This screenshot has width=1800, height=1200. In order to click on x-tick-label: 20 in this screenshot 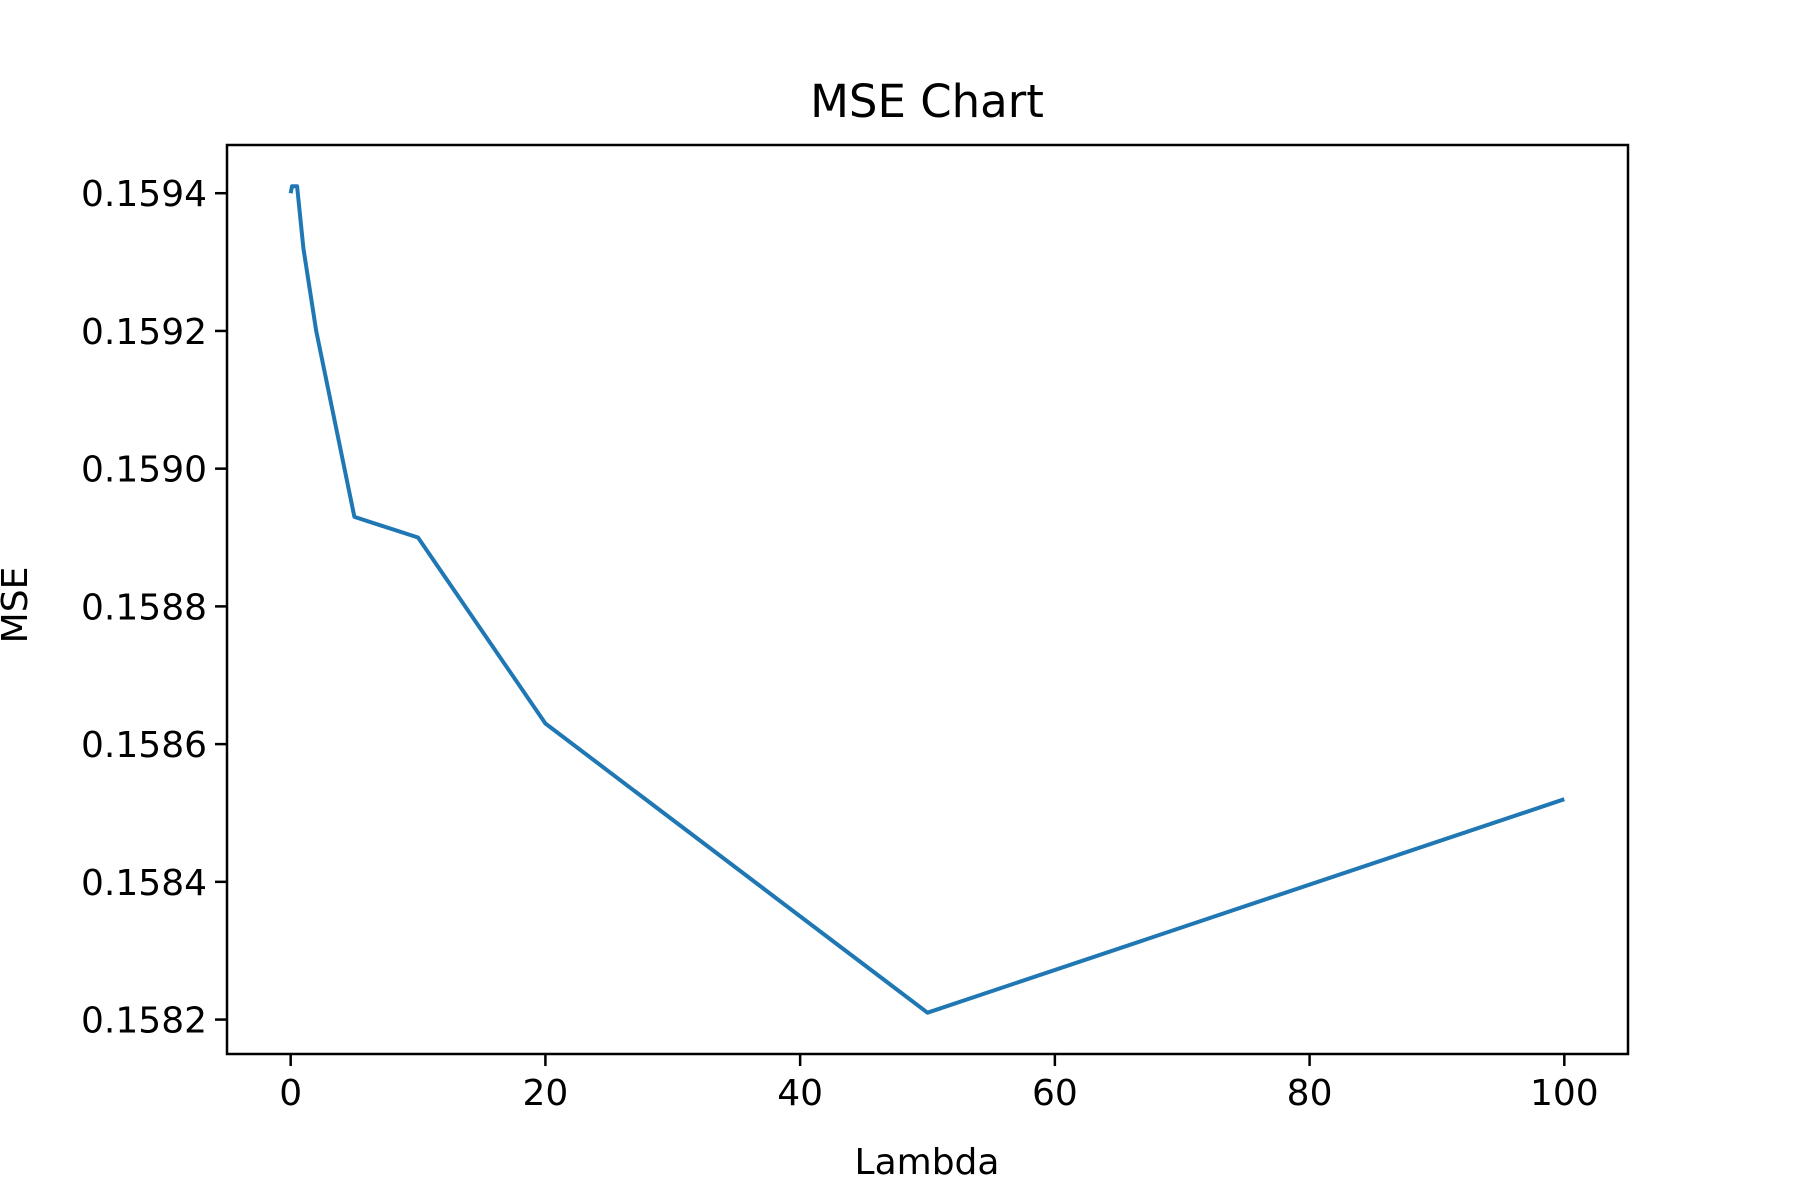, I will do `click(546, 1093)`.